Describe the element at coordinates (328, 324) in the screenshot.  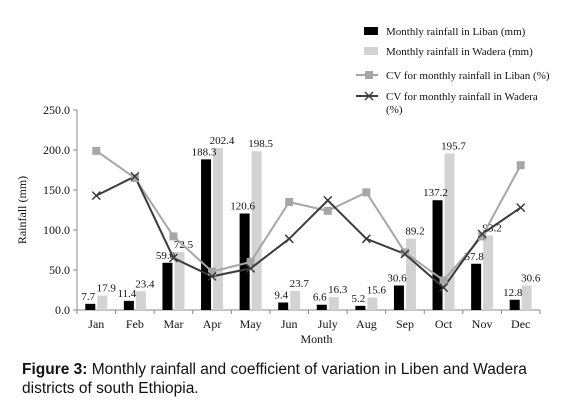
I see `x-tick-label: July` at that location.